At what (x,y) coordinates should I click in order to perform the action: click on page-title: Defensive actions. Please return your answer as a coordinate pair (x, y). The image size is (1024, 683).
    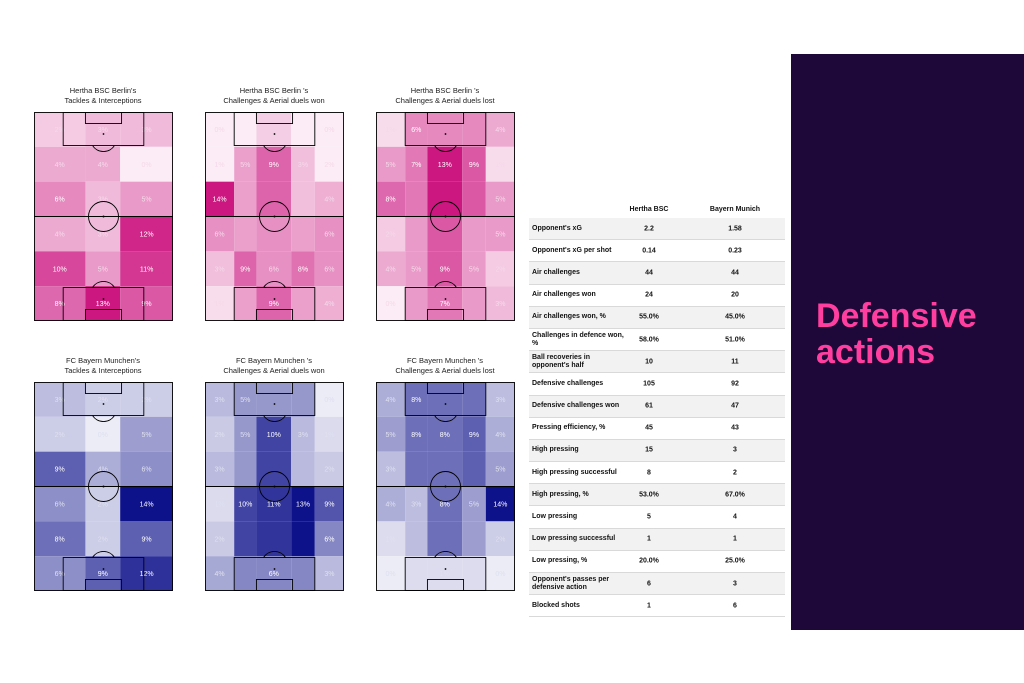
    Looking at the image, I should click on (896, 334).